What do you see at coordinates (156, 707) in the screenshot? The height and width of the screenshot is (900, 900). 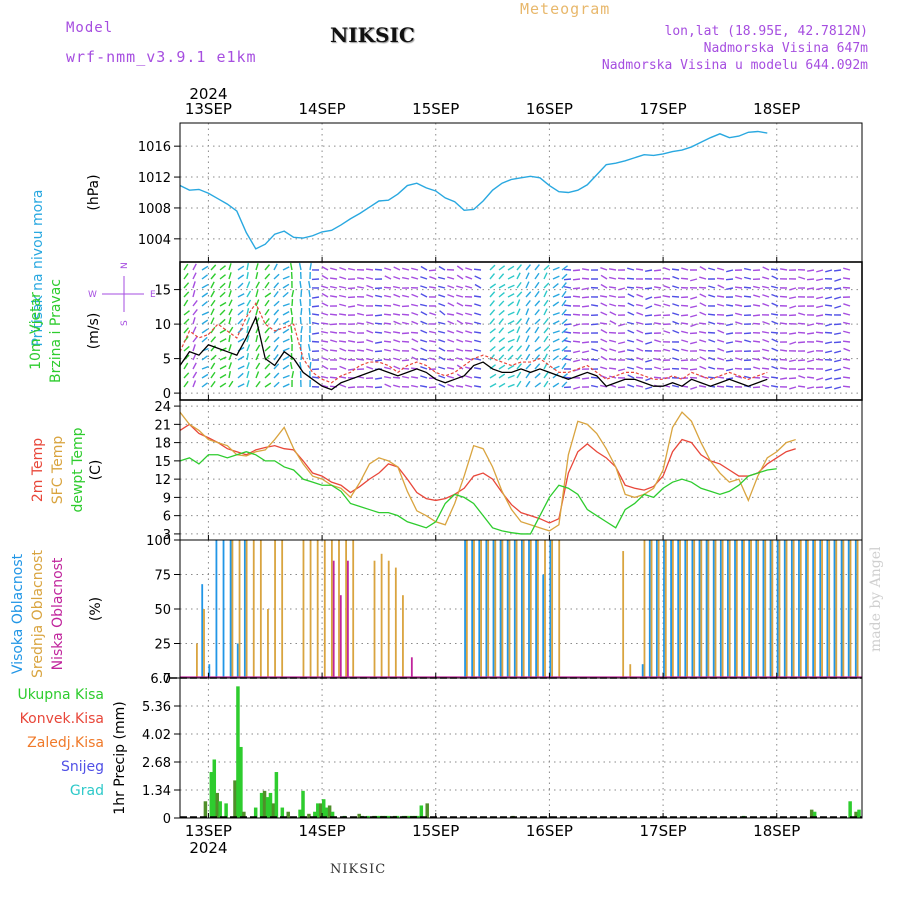 I see `y-tick-label: 5.36` at bounding box center [156, 707].